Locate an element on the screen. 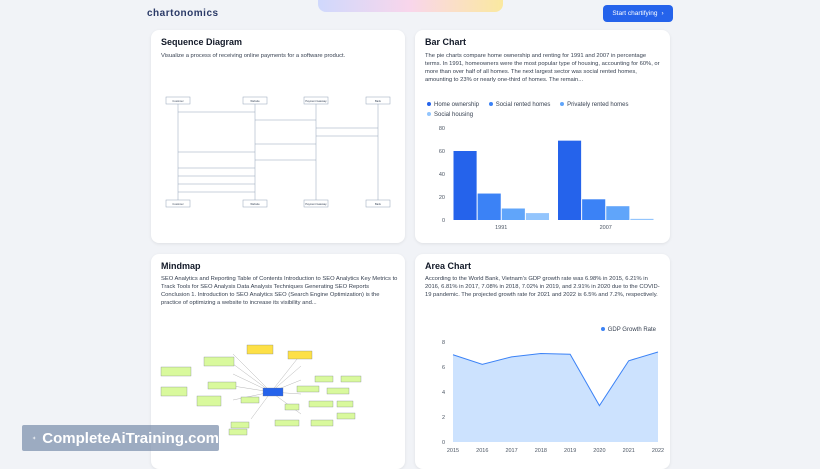 The height and width of the screenshot is (469, 820). x-tick-label: 2015 is located at coordinates (453, 451).